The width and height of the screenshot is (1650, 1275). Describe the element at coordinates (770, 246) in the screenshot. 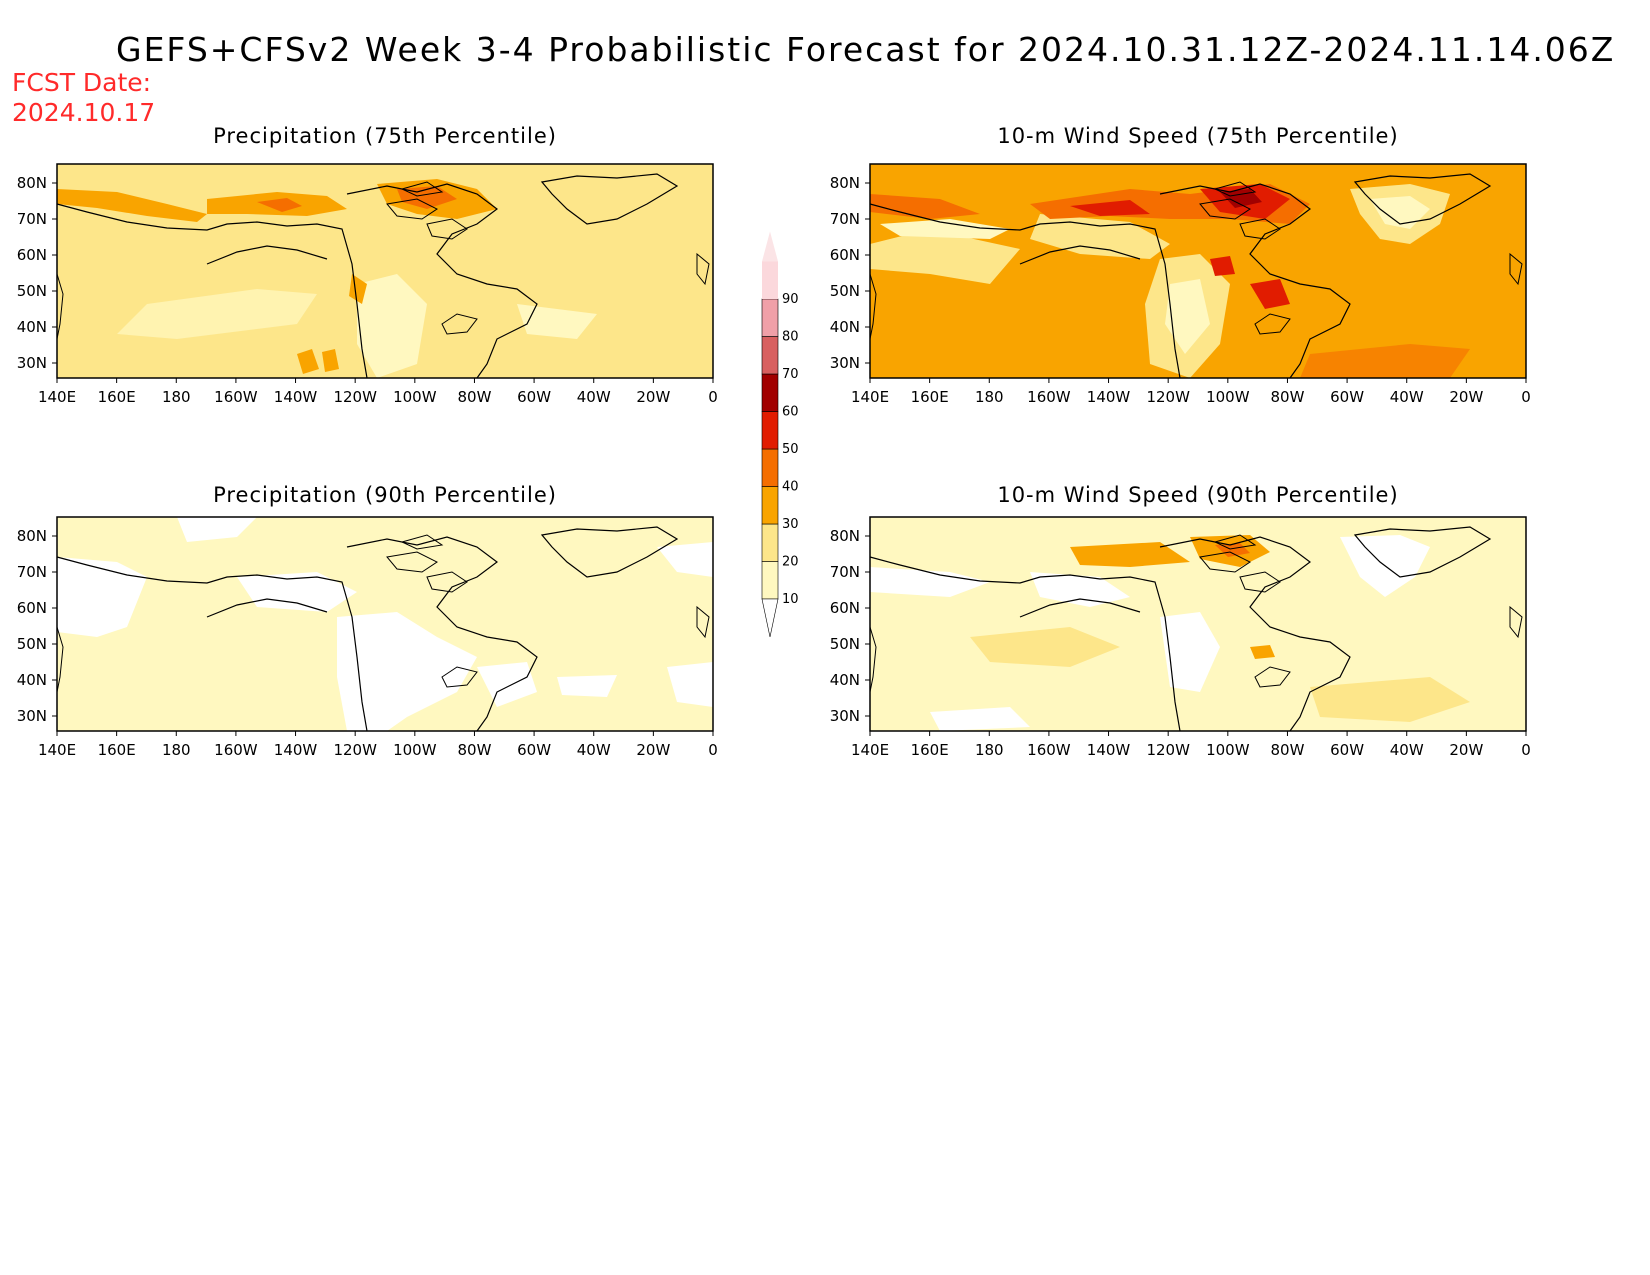

I see `colorbar-top-arrow` at that location.